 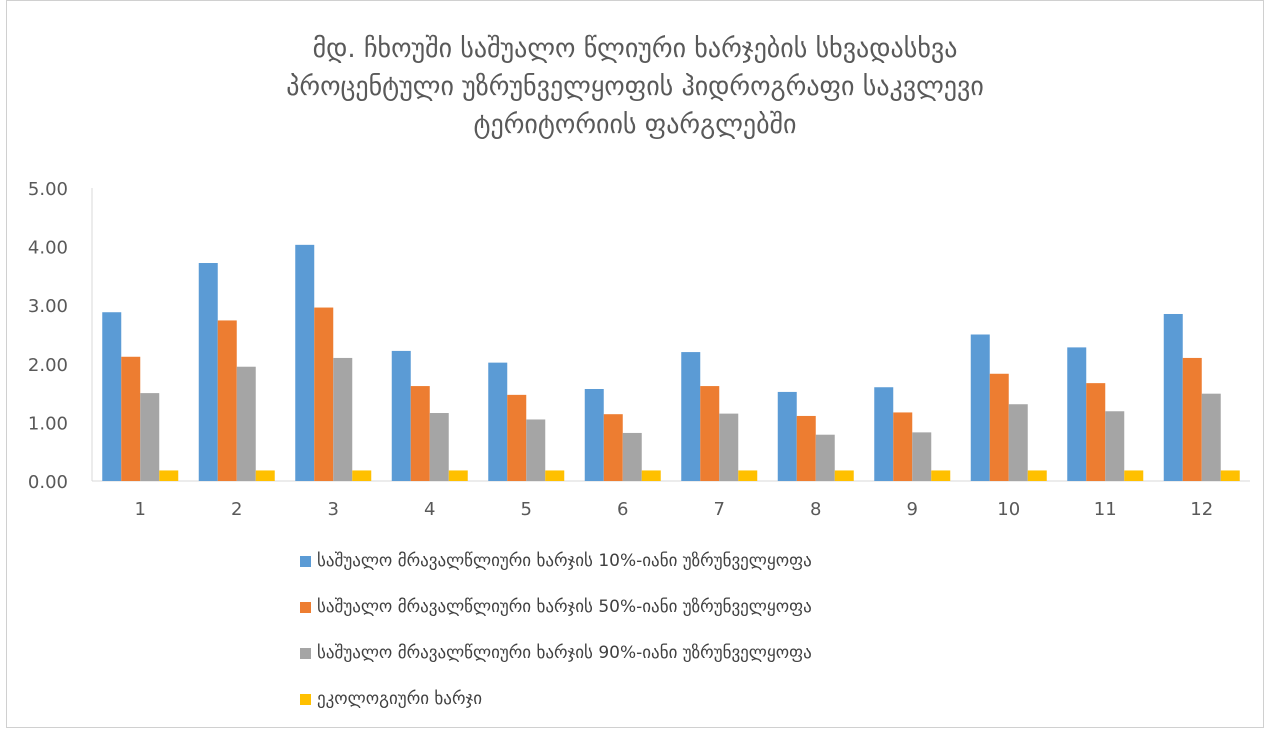 I want to click on x-tick-label: 12, so click(x=1201, y=509).